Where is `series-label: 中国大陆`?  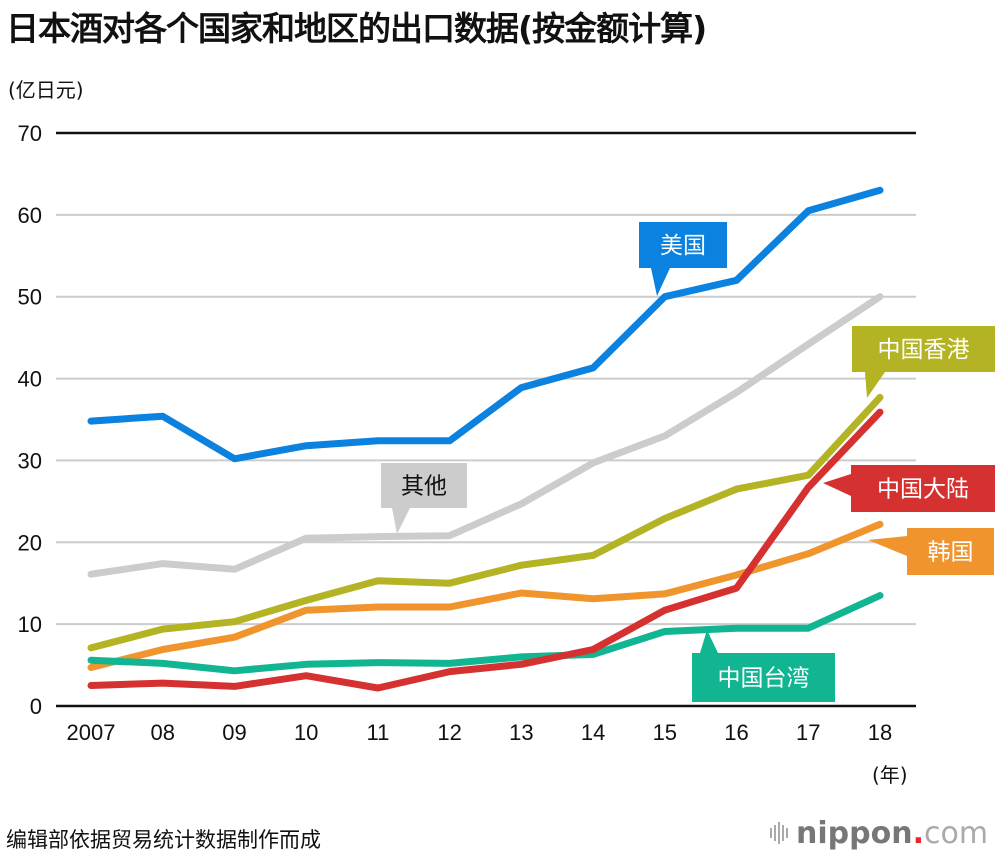 series-label: 中国大陆 is located at coordinates (909, 488).